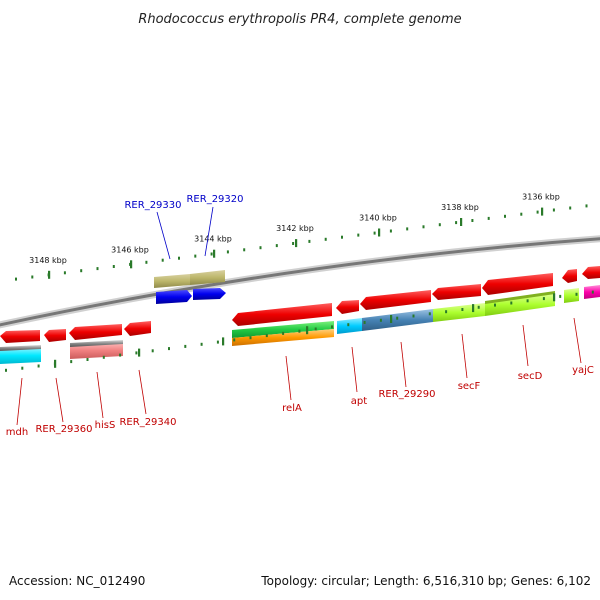 Image resolution: width=600 pixels, height=600 pixels. Describe the element at coordinates (55, 335) in the screenshot. I see `gene-rer-29360-arrow` at that location.